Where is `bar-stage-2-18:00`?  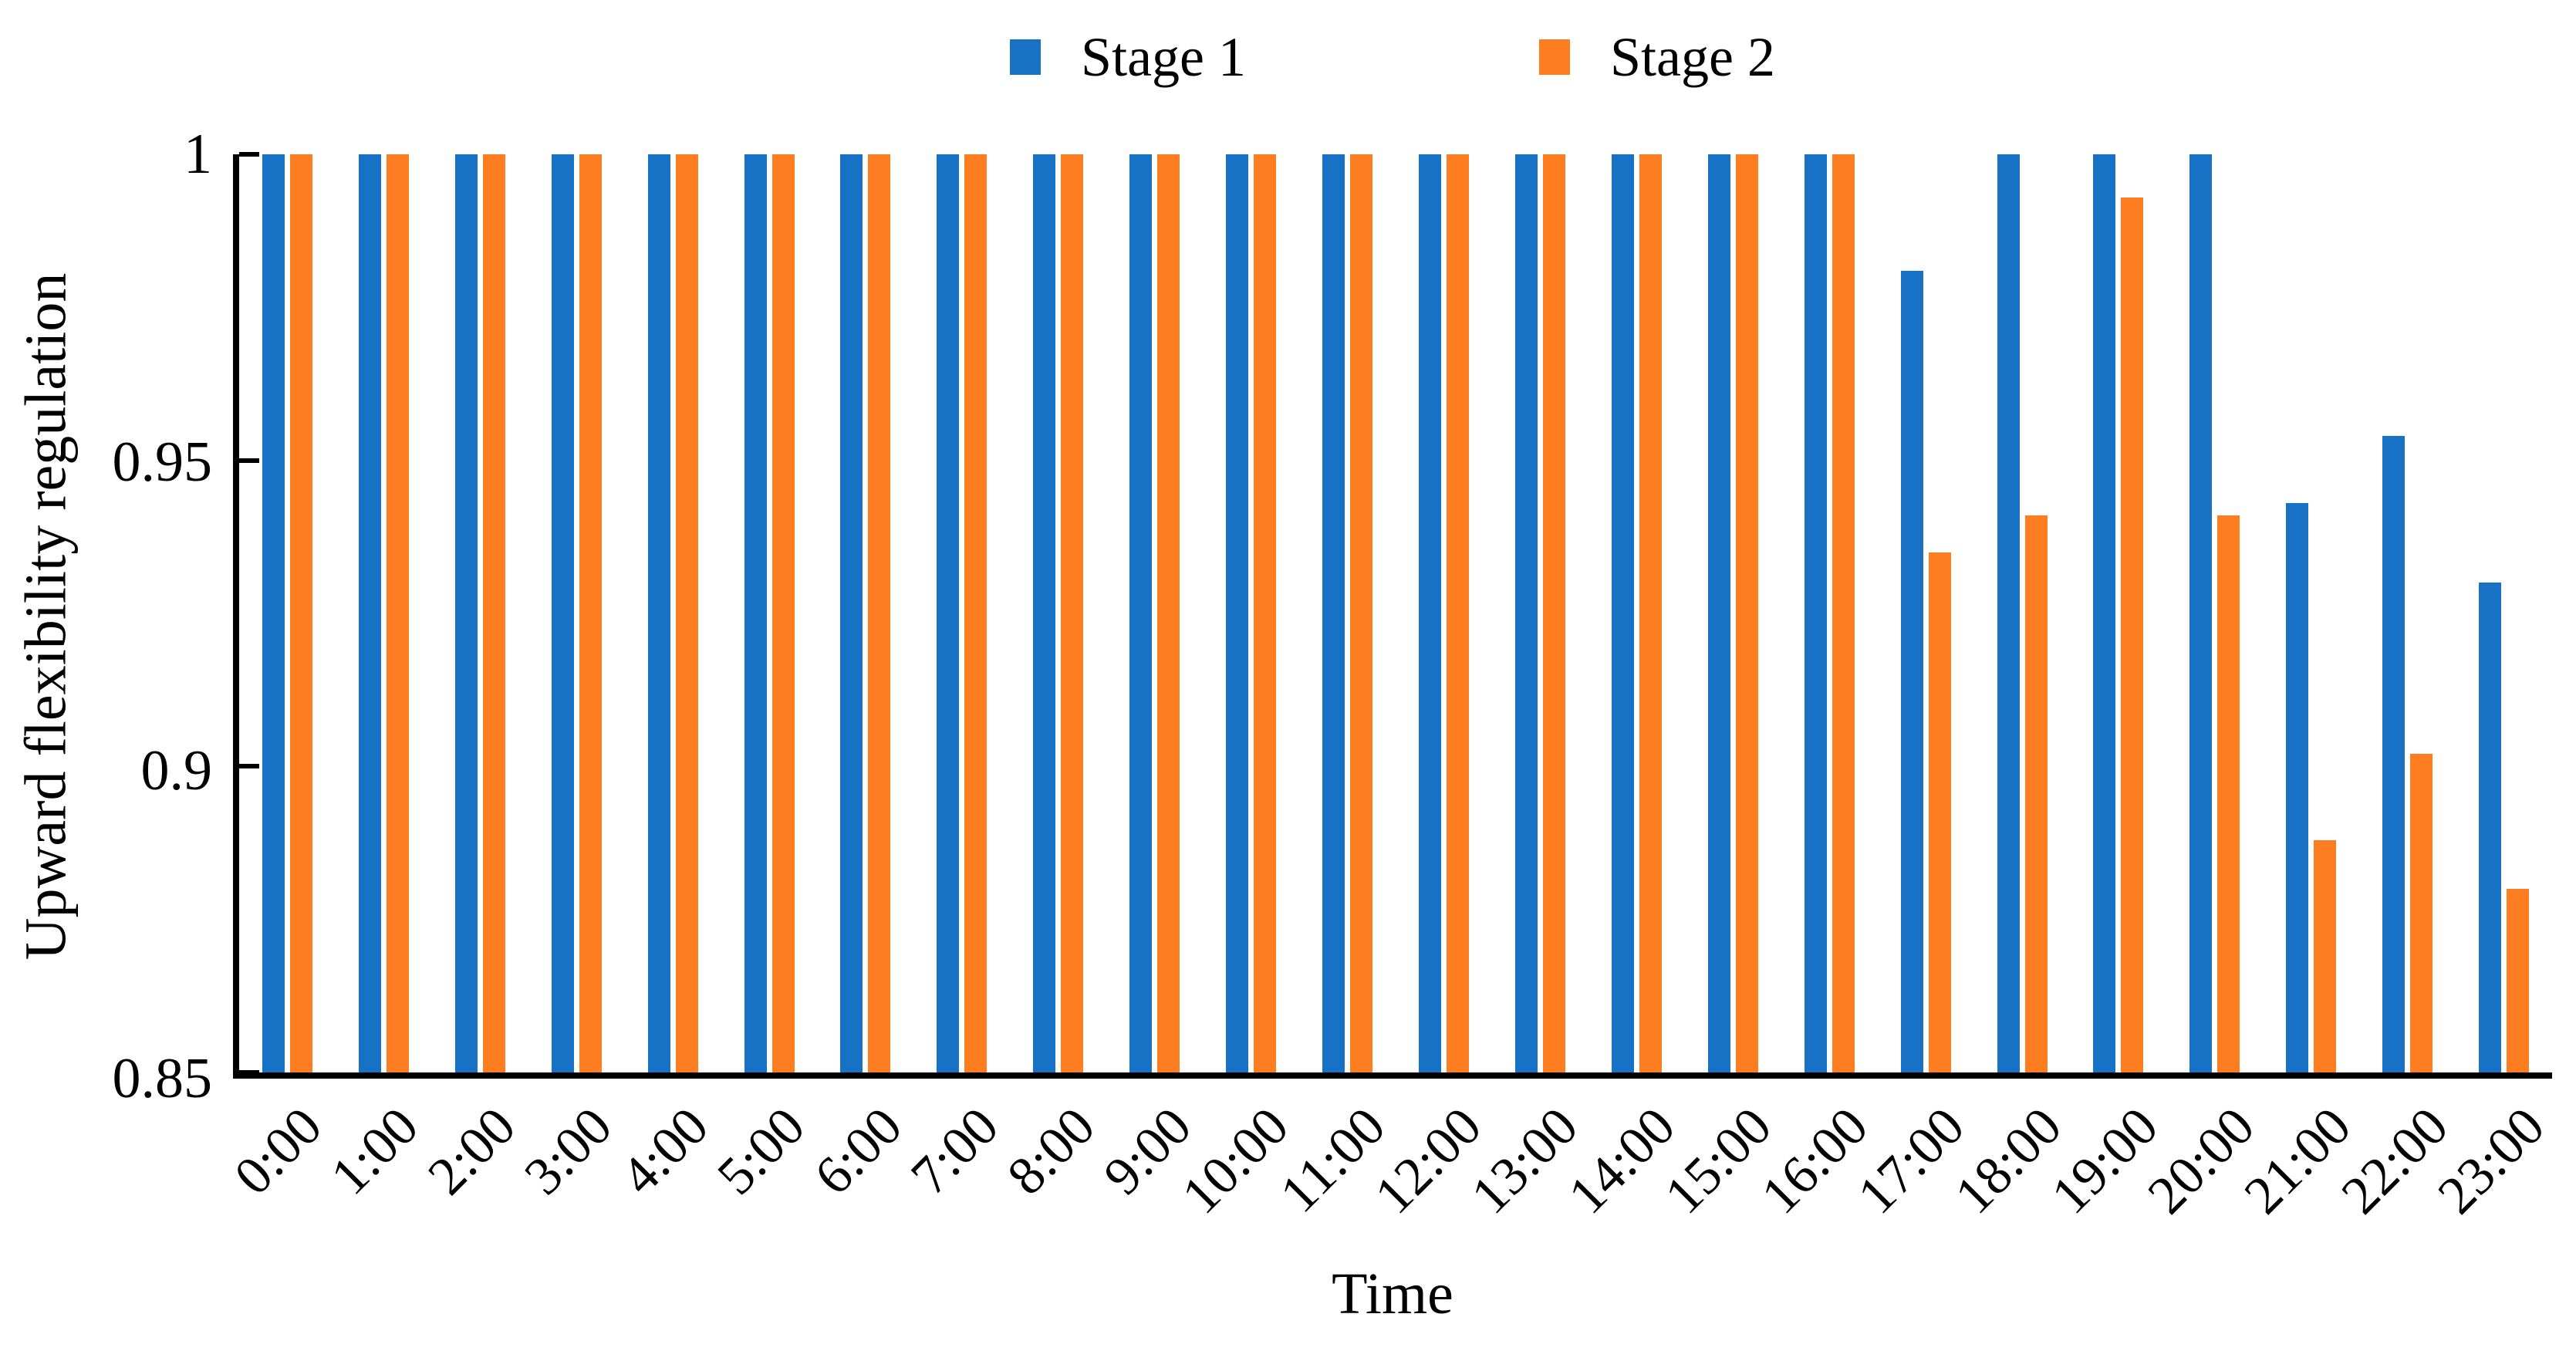
bar-stage-2-18:00 is located at coordinates (2036, 793).